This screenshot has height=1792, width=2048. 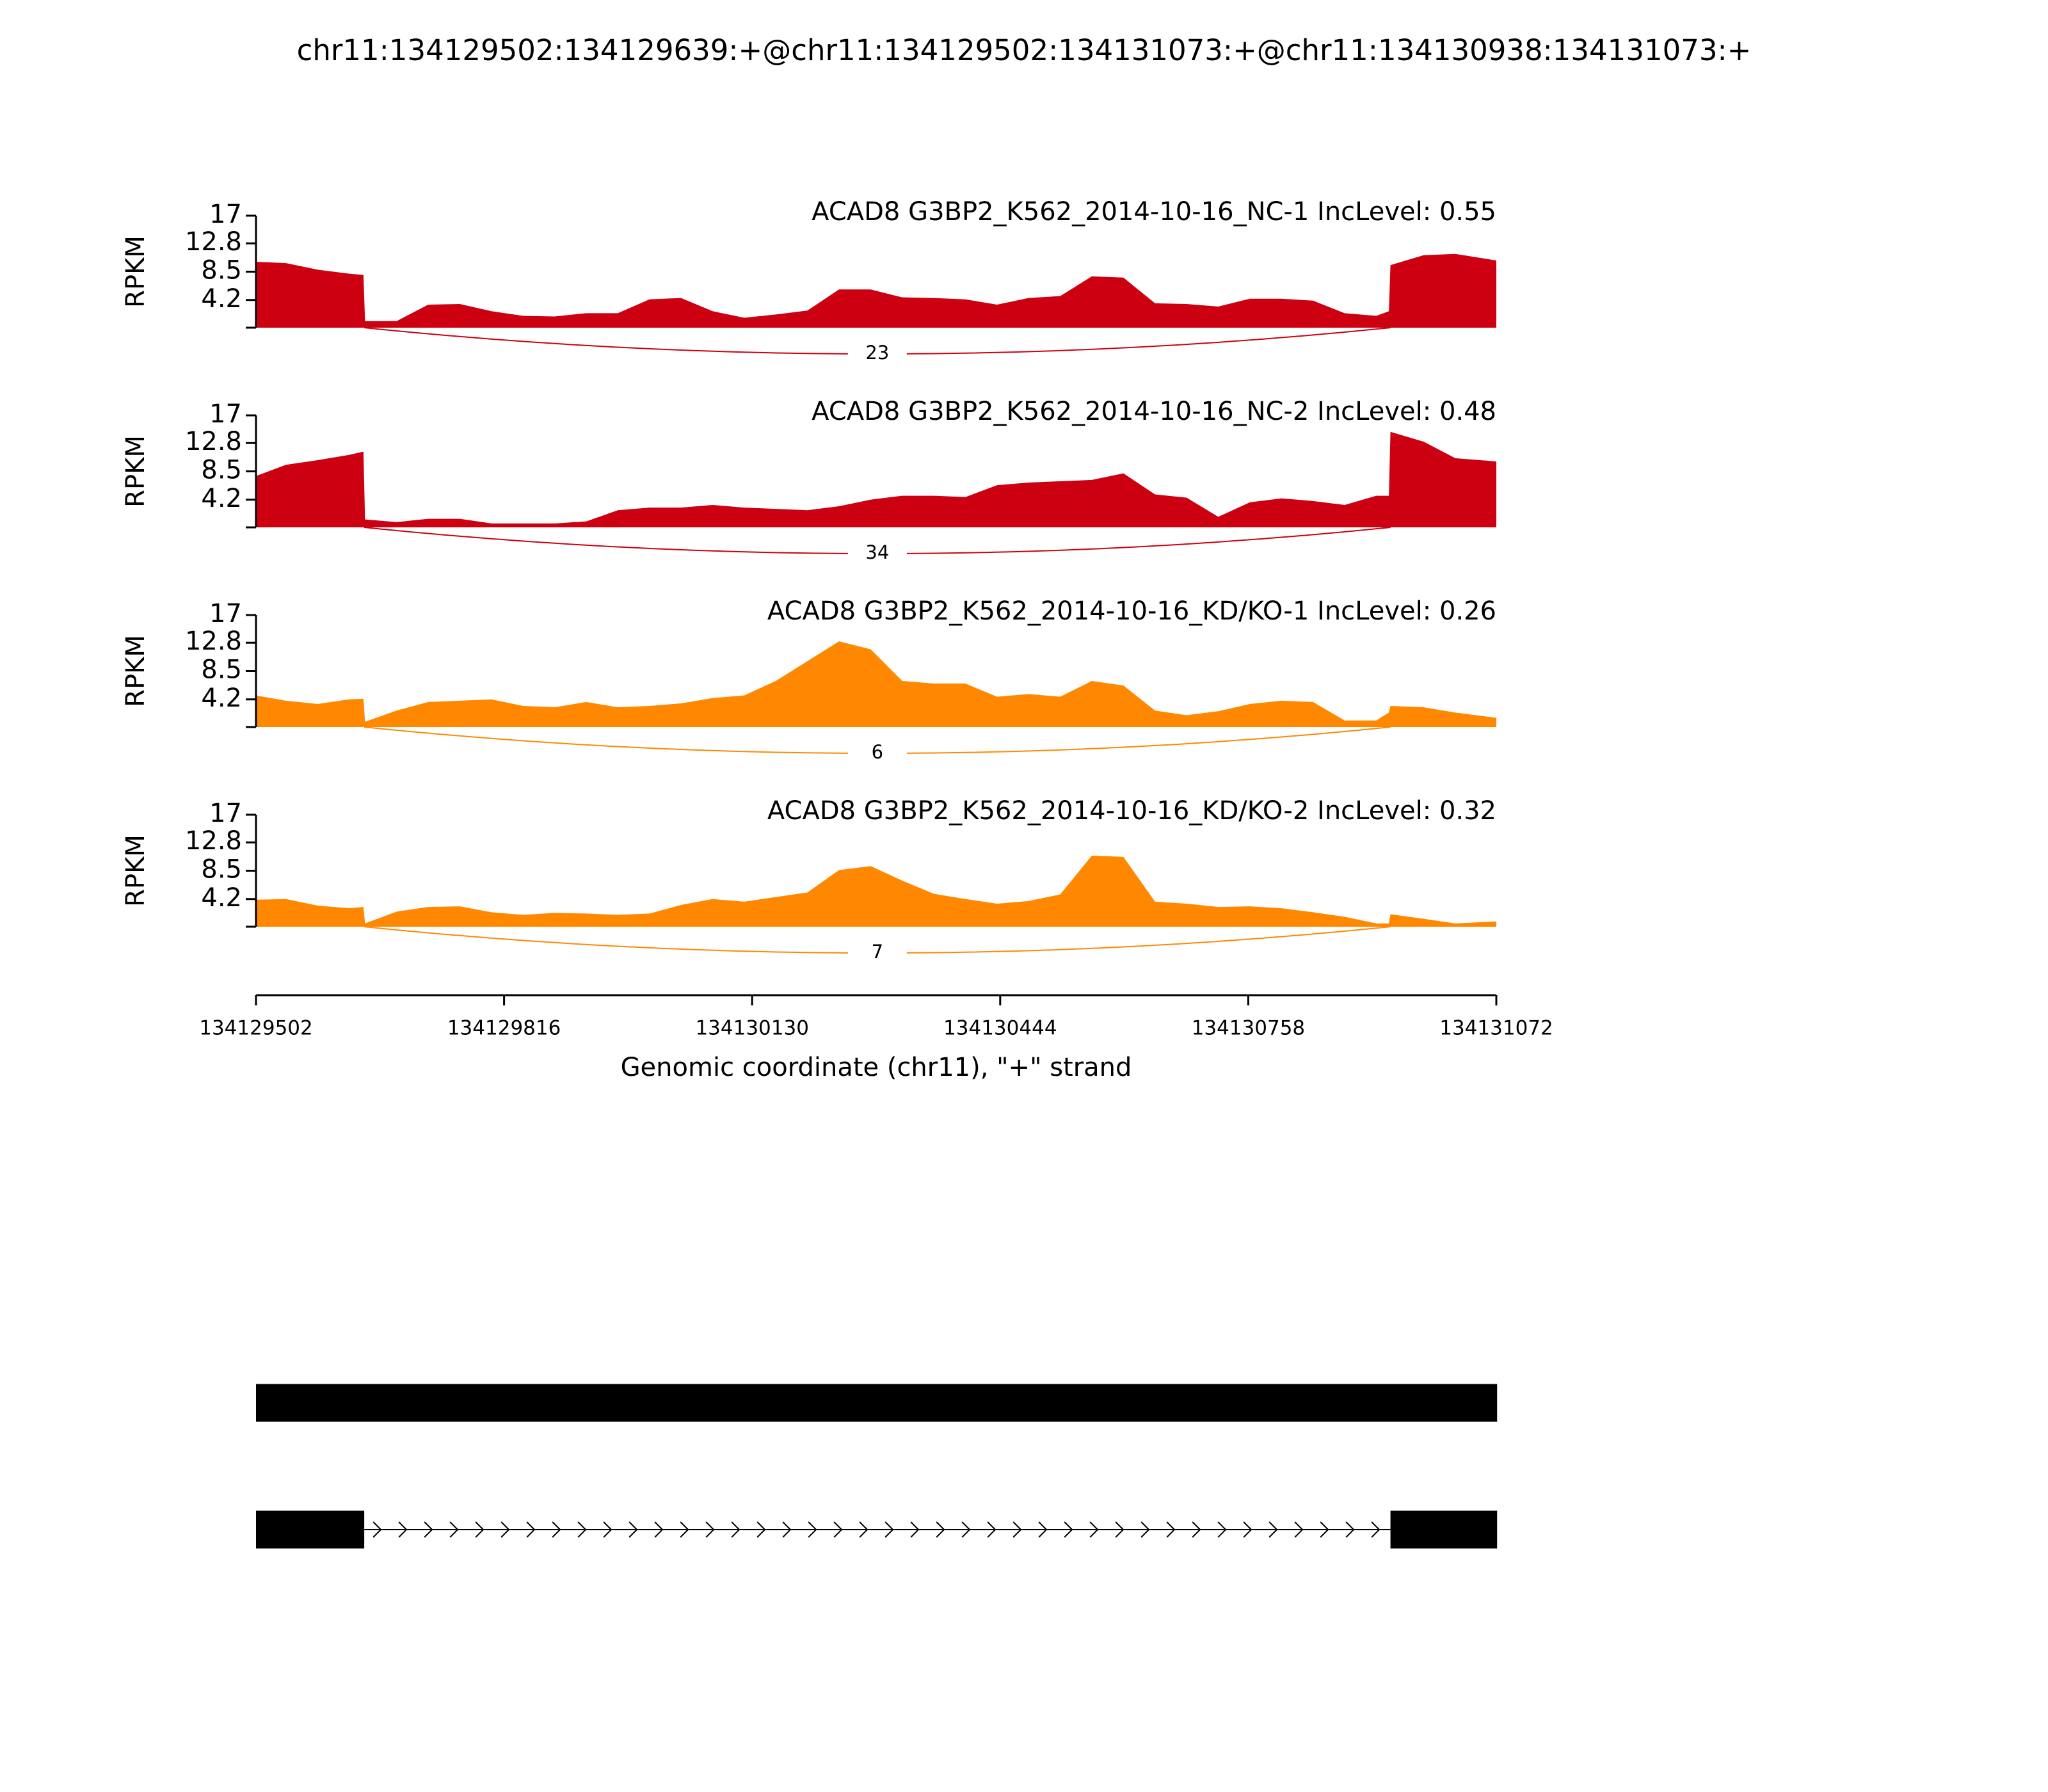 I want to click on junction-label: 34, so click(x=877, y=552).